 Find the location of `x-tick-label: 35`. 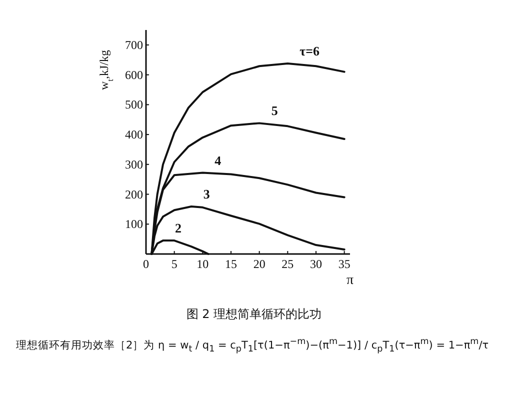

x-tick-label: 35 is located at coordinates (344, 264).